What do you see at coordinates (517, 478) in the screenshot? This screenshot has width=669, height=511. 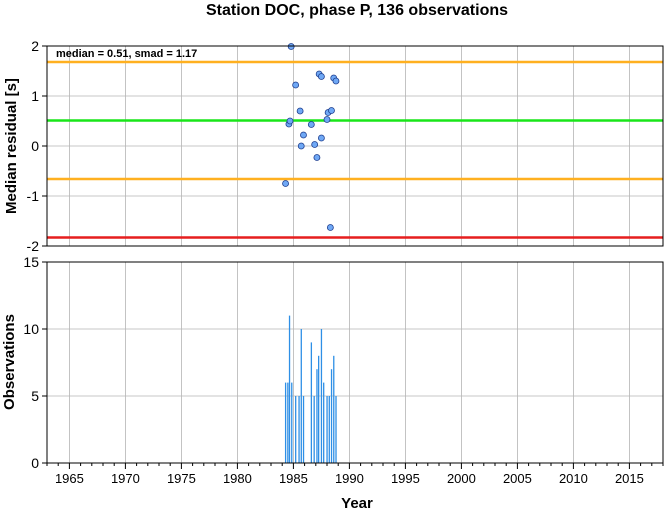 I see `year-tick-label: 2005` at bounding box center [517, 478].